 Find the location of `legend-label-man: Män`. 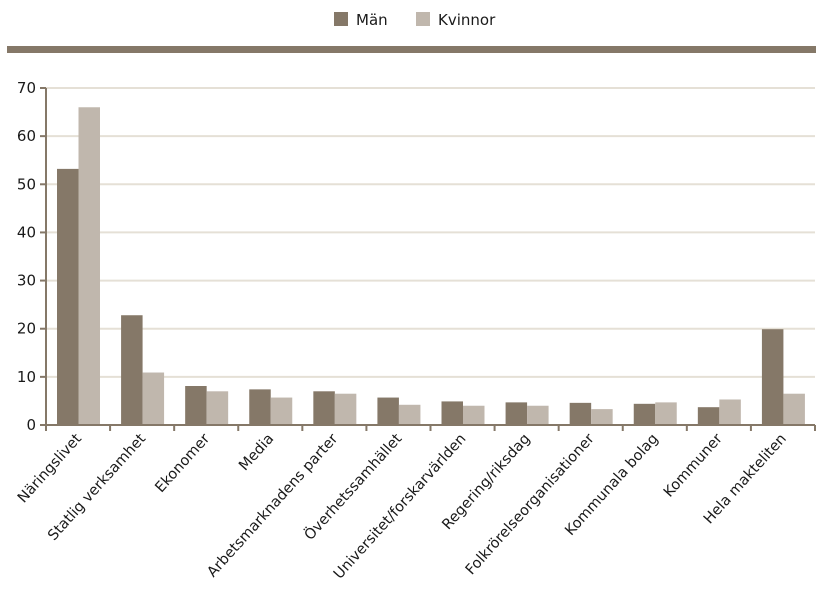

legend-label-man: Män is located at coordinates (372, 20).